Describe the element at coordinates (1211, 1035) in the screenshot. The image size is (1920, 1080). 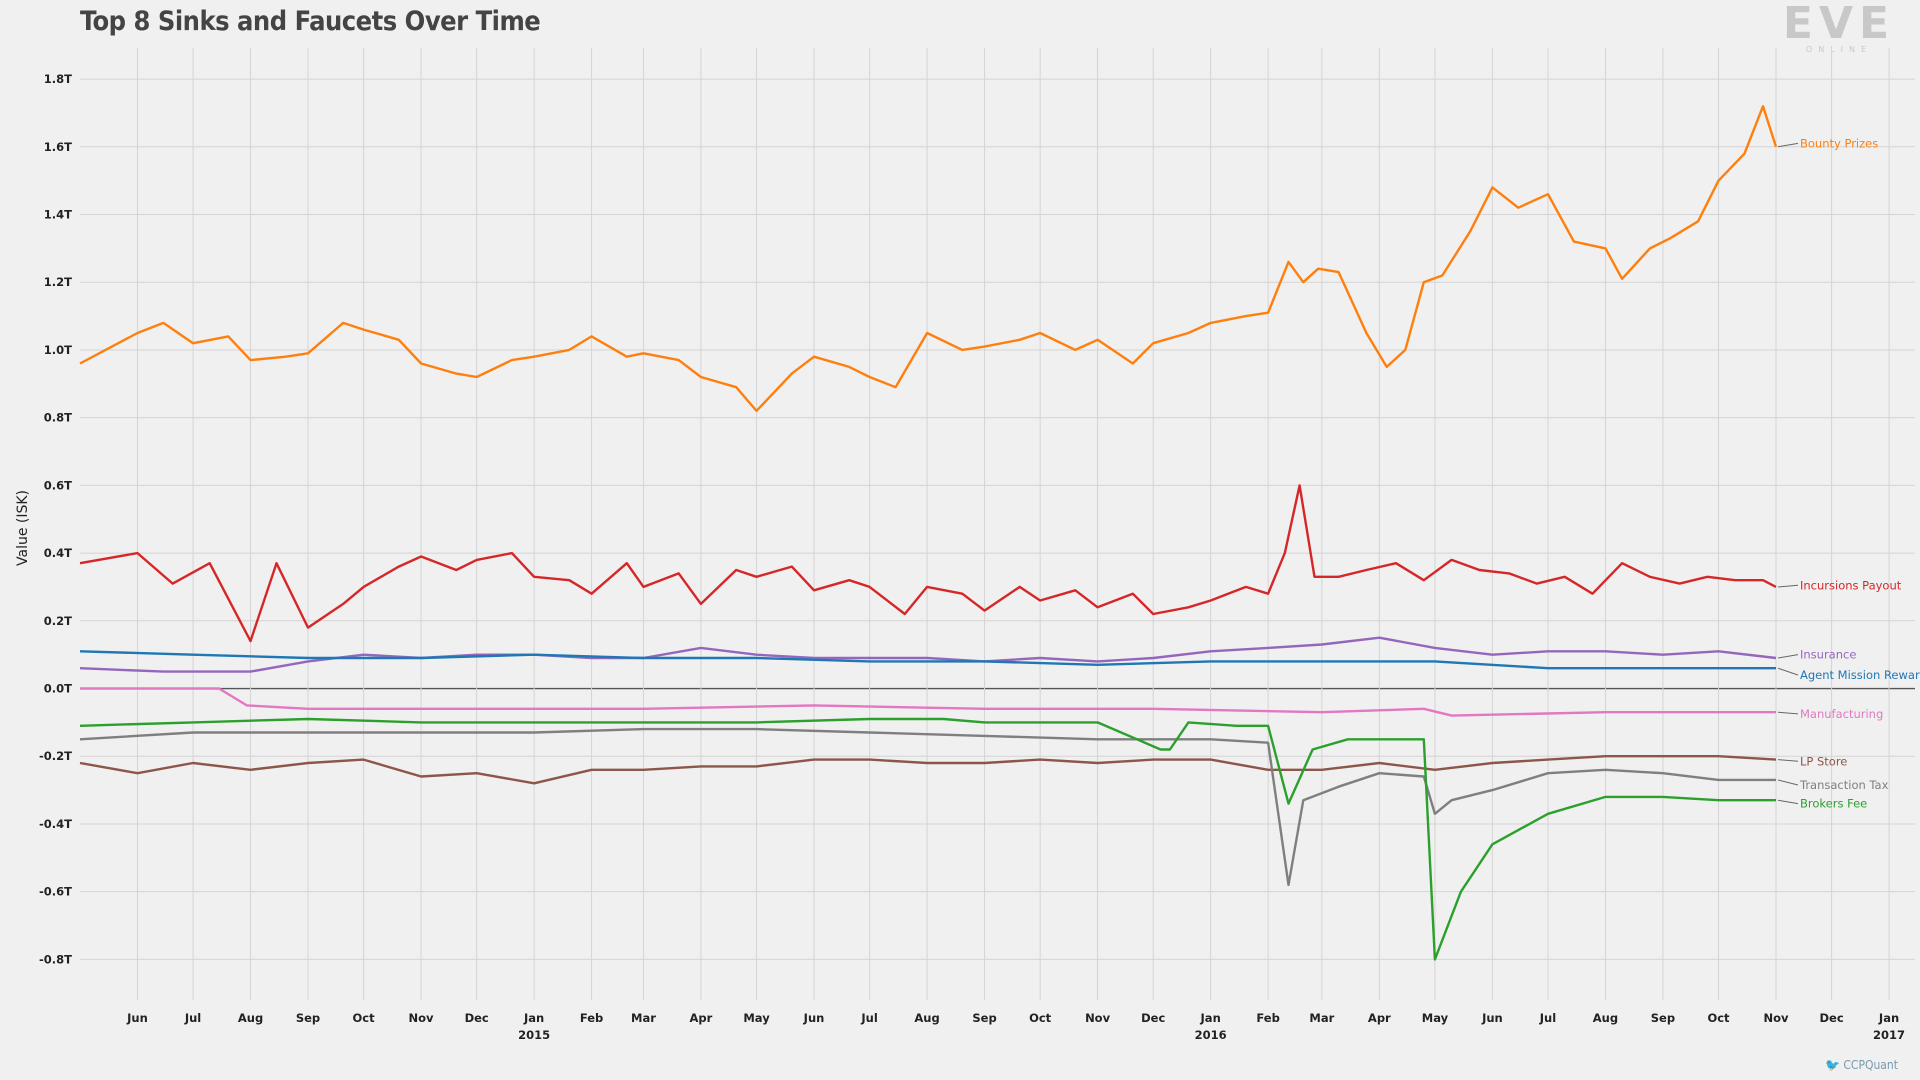
I see `x-tick-year-label: 2016` at that location.